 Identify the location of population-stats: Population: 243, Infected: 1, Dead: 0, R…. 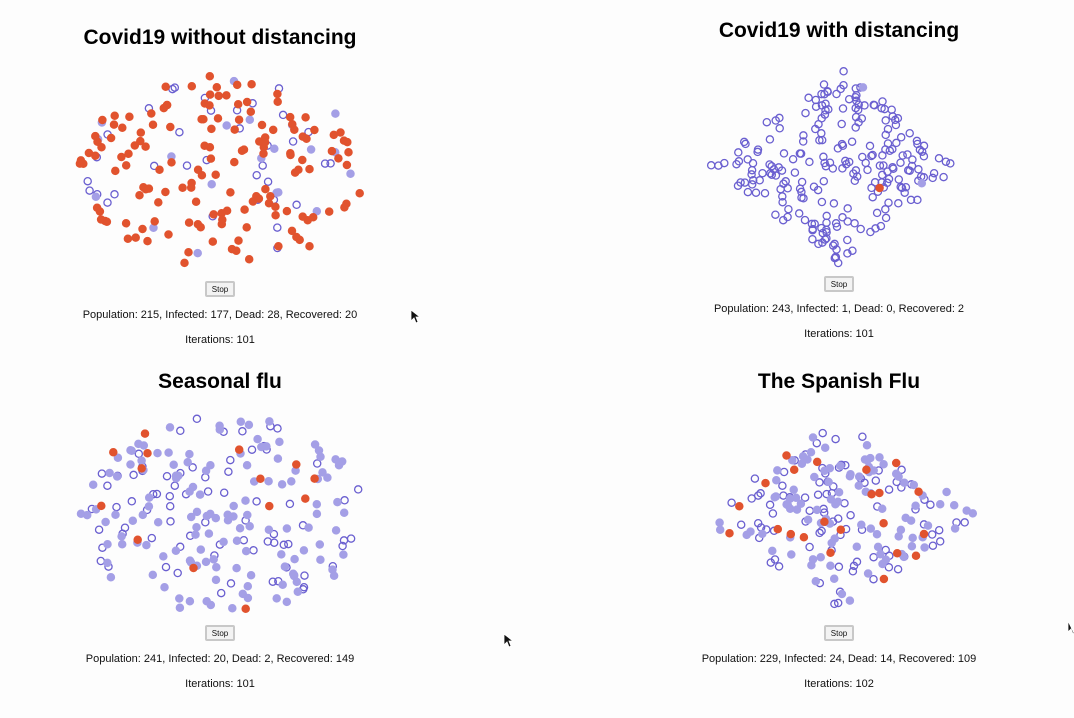
(839, 309).